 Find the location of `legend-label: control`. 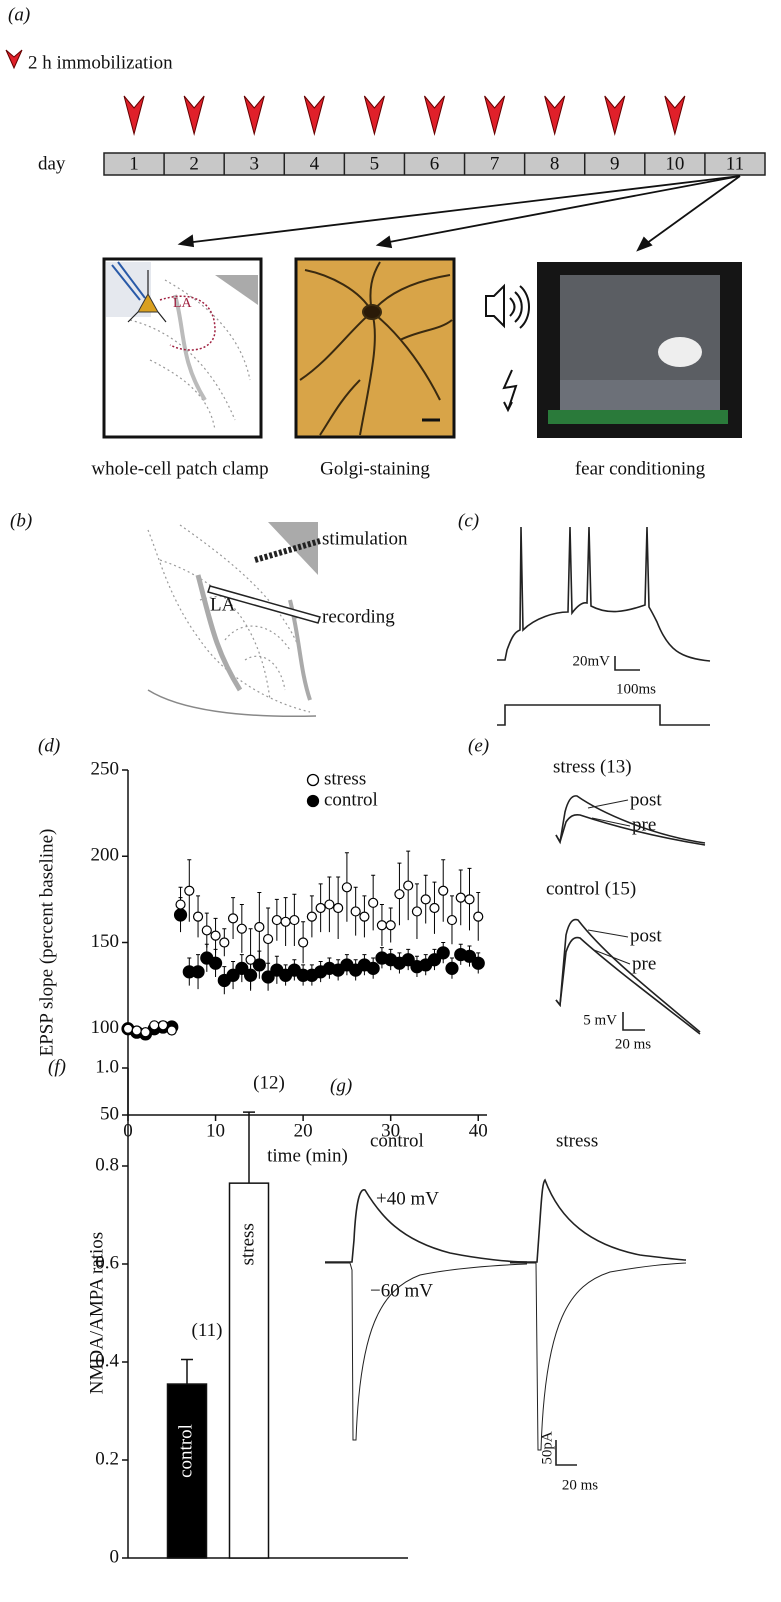

legend-label: control is located at coordinates (351, 799).